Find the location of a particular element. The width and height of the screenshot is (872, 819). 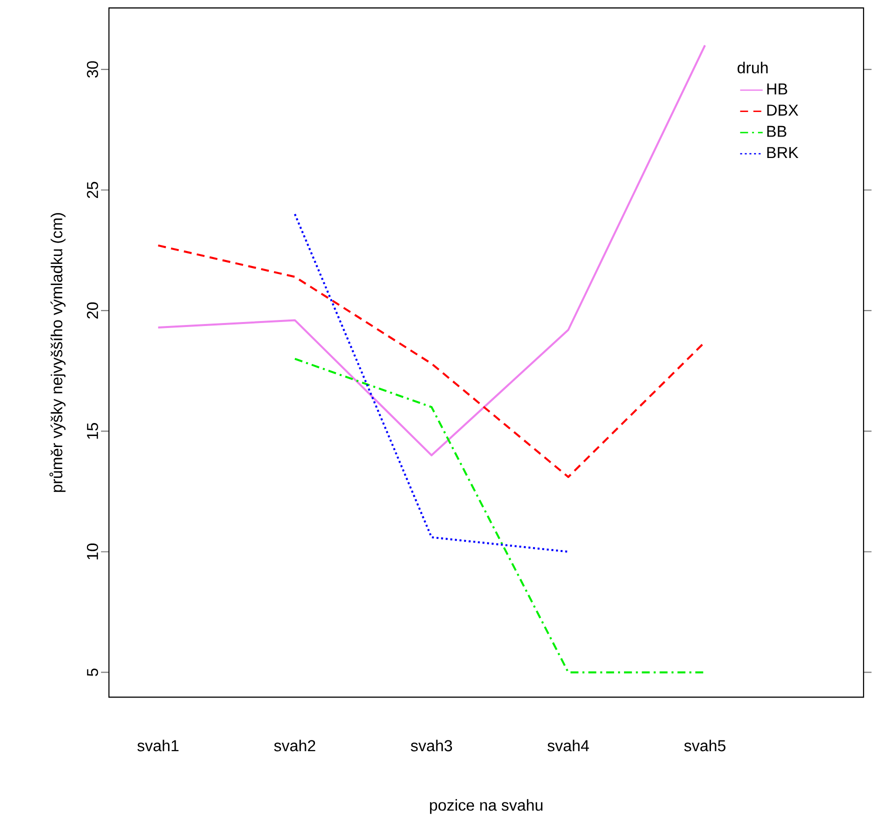

y-axis-title: průměr výšky nejvyššího výmladku (cm) is located at coordinates (57, 352).